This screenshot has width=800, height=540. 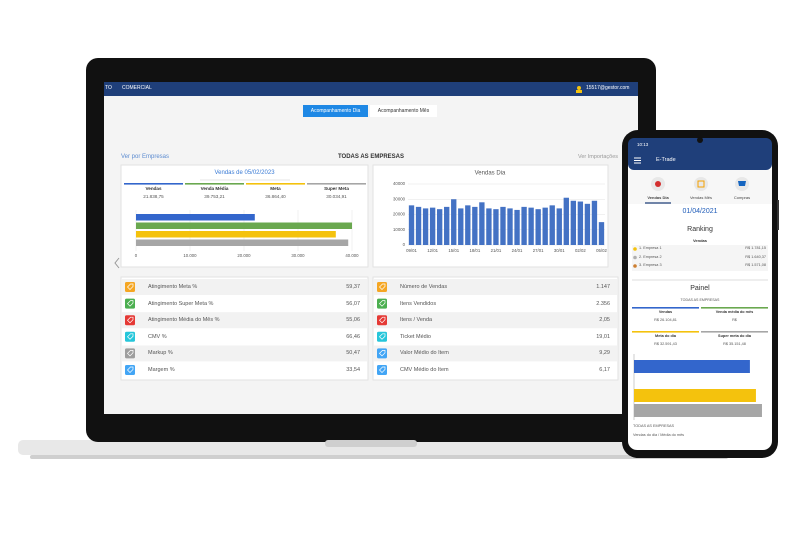 I want to click on kpi-value: 21.838,75, so click(x=153, y=196).